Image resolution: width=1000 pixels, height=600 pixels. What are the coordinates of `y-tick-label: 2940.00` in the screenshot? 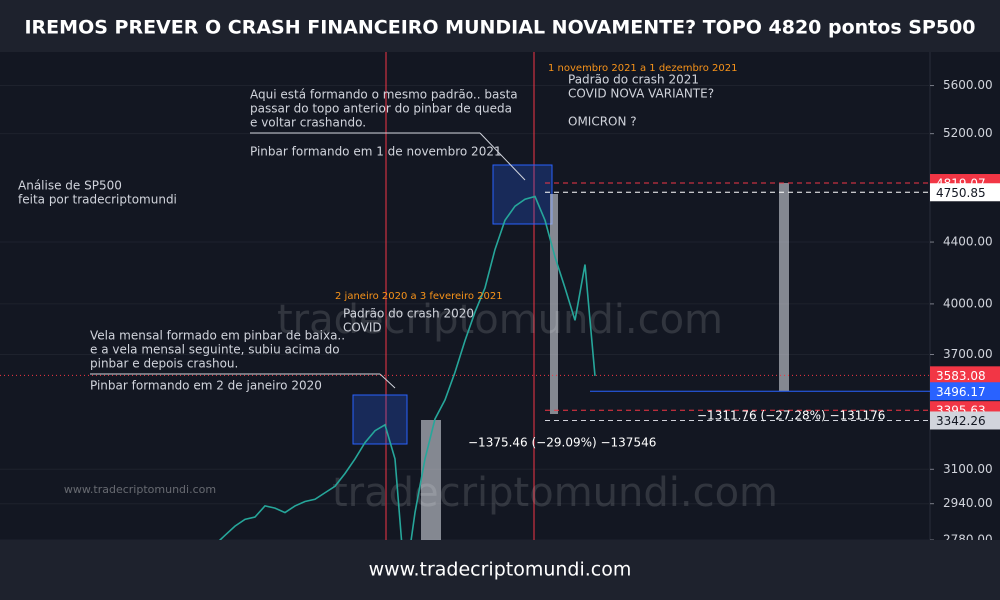 It's located at (968, 503).